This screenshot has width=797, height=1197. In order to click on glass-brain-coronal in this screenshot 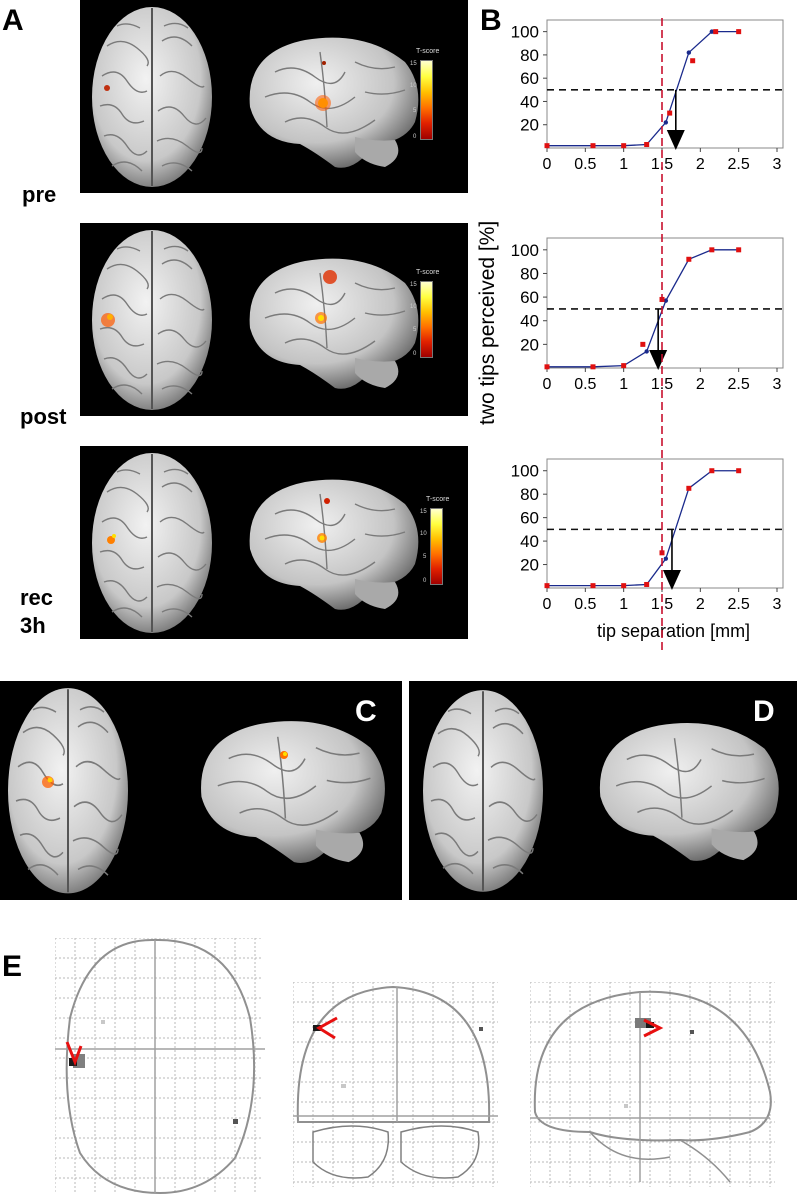, I will do `click(395, 1084)`.